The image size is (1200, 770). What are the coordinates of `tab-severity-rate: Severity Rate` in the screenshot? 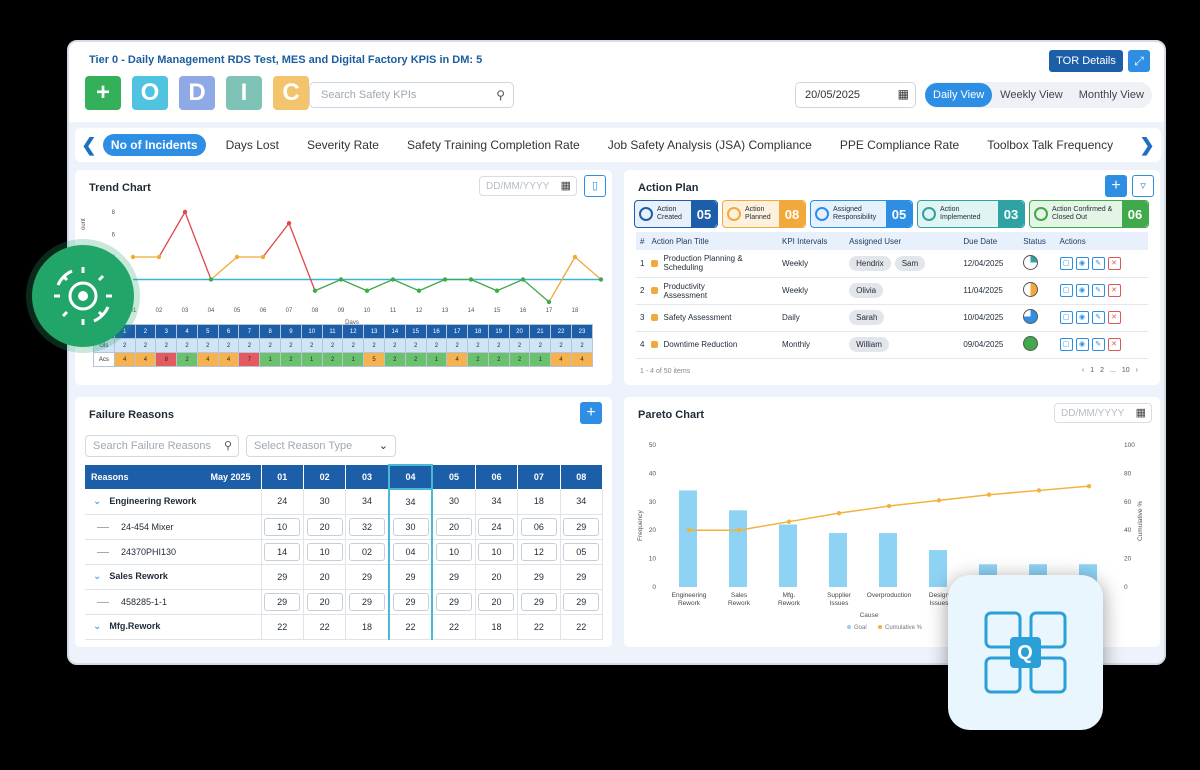 It's located at (342, 145).